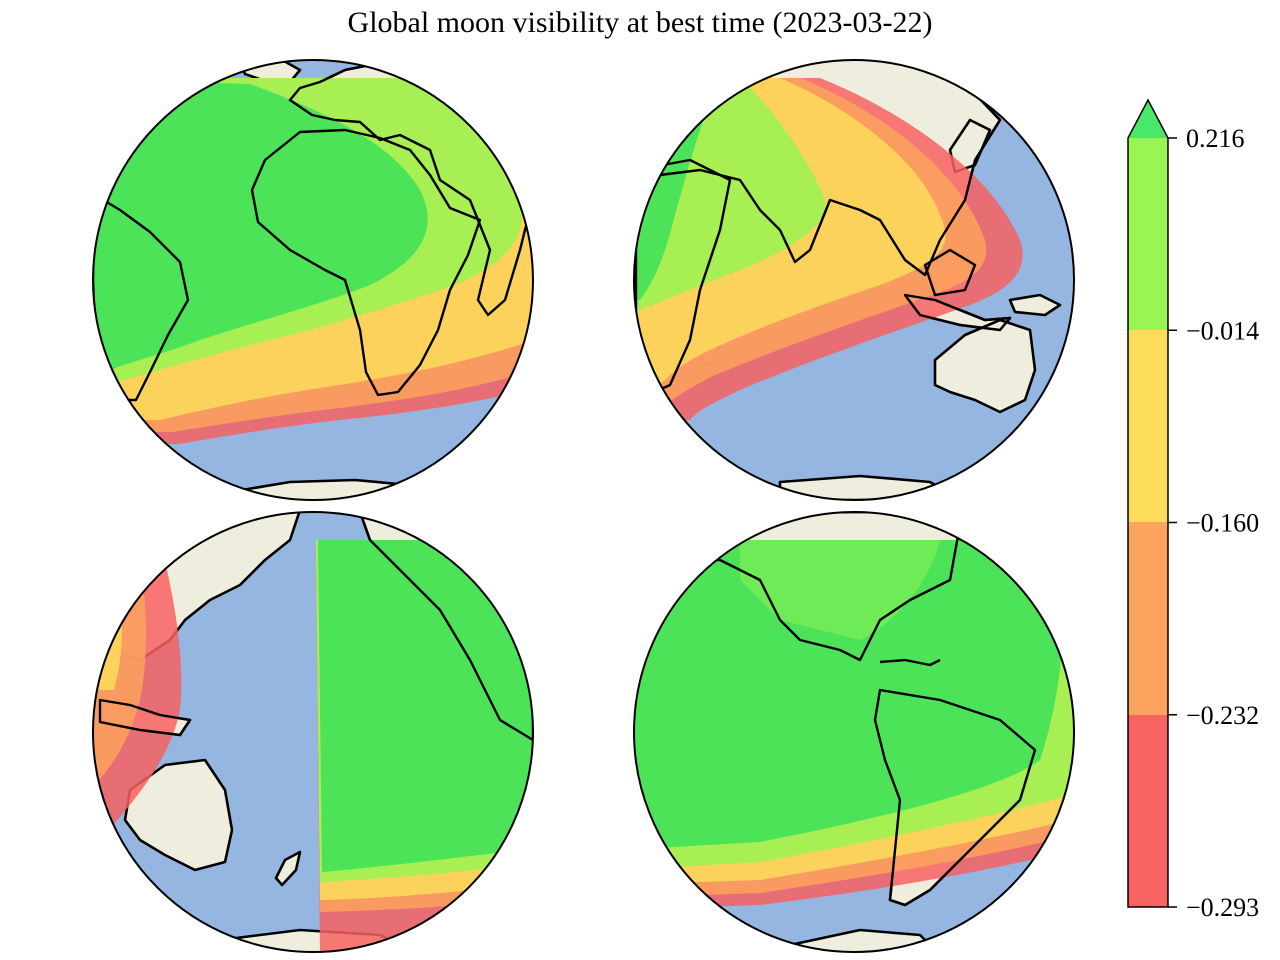 The height and width of the screenshot is (960, 1280). I want to click on colorbar-segment-orange, so click(1148, 618).